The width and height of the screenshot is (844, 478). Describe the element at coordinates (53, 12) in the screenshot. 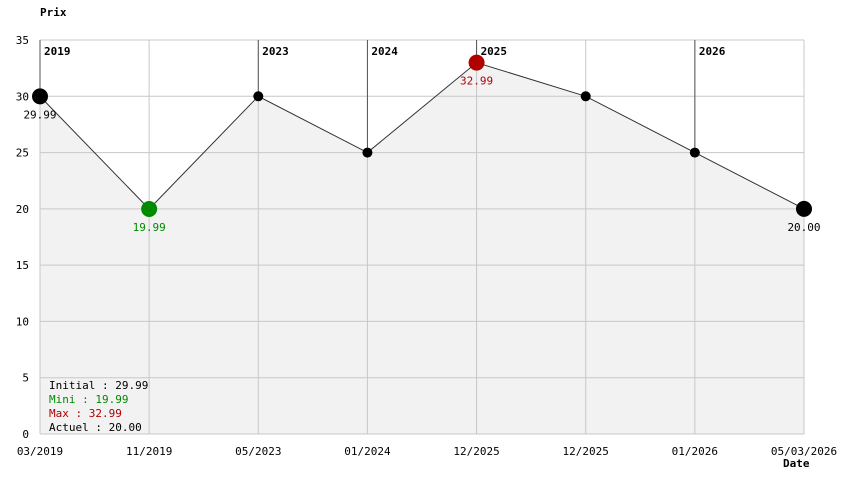

I see `y-axis-title: Prix` at that location.